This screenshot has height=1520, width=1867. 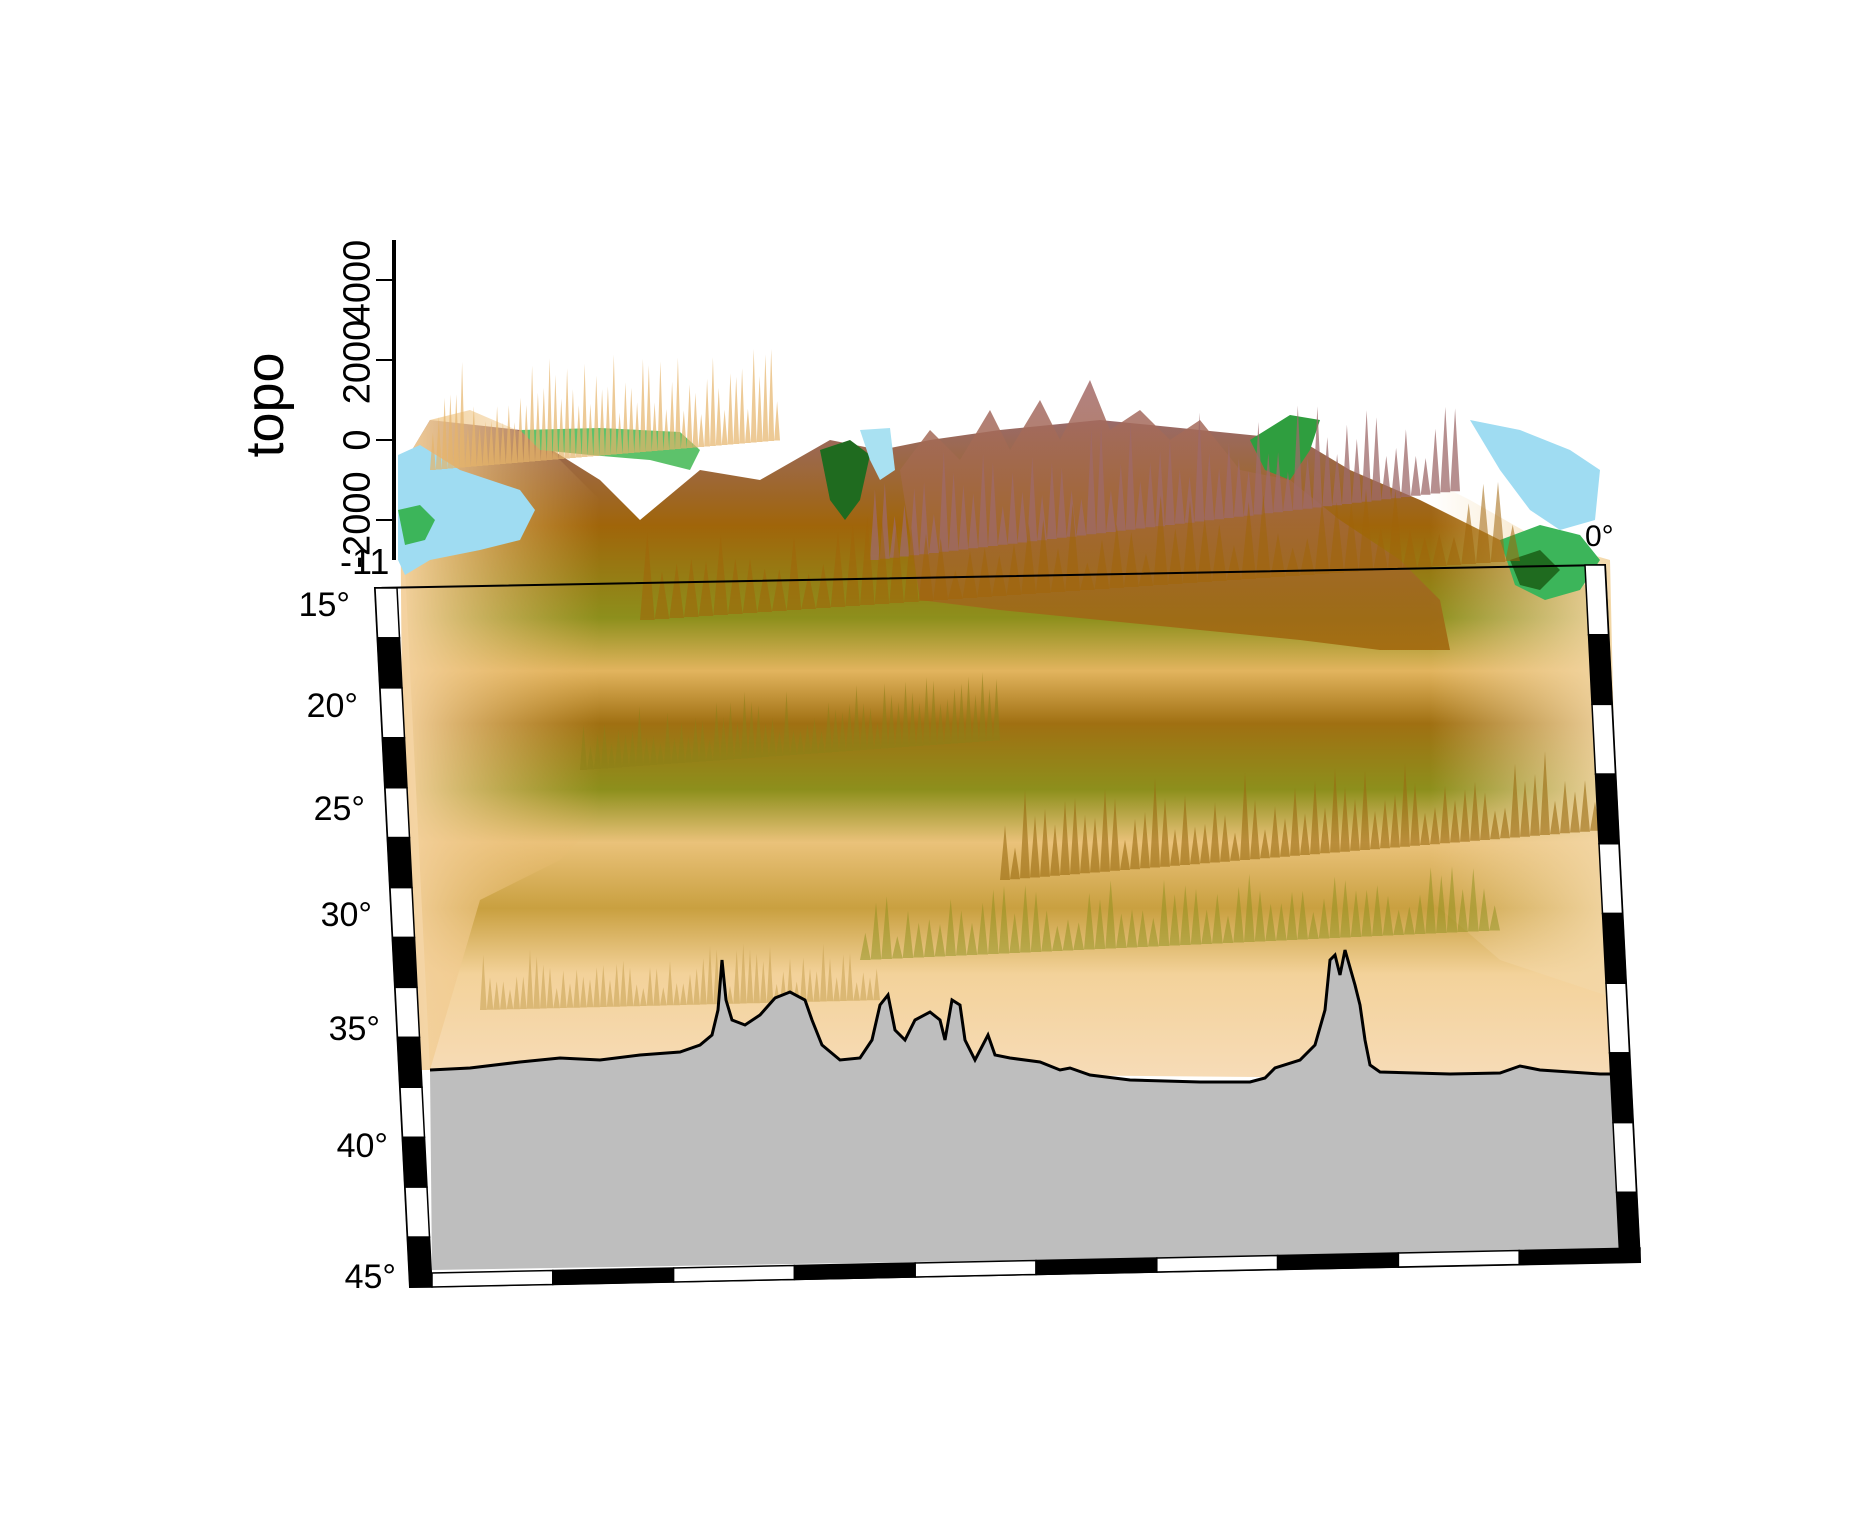 I want to click on latitude-labels: 15° 20° 25° 30° 35° 40° 45°, so click(x=347, y=941).